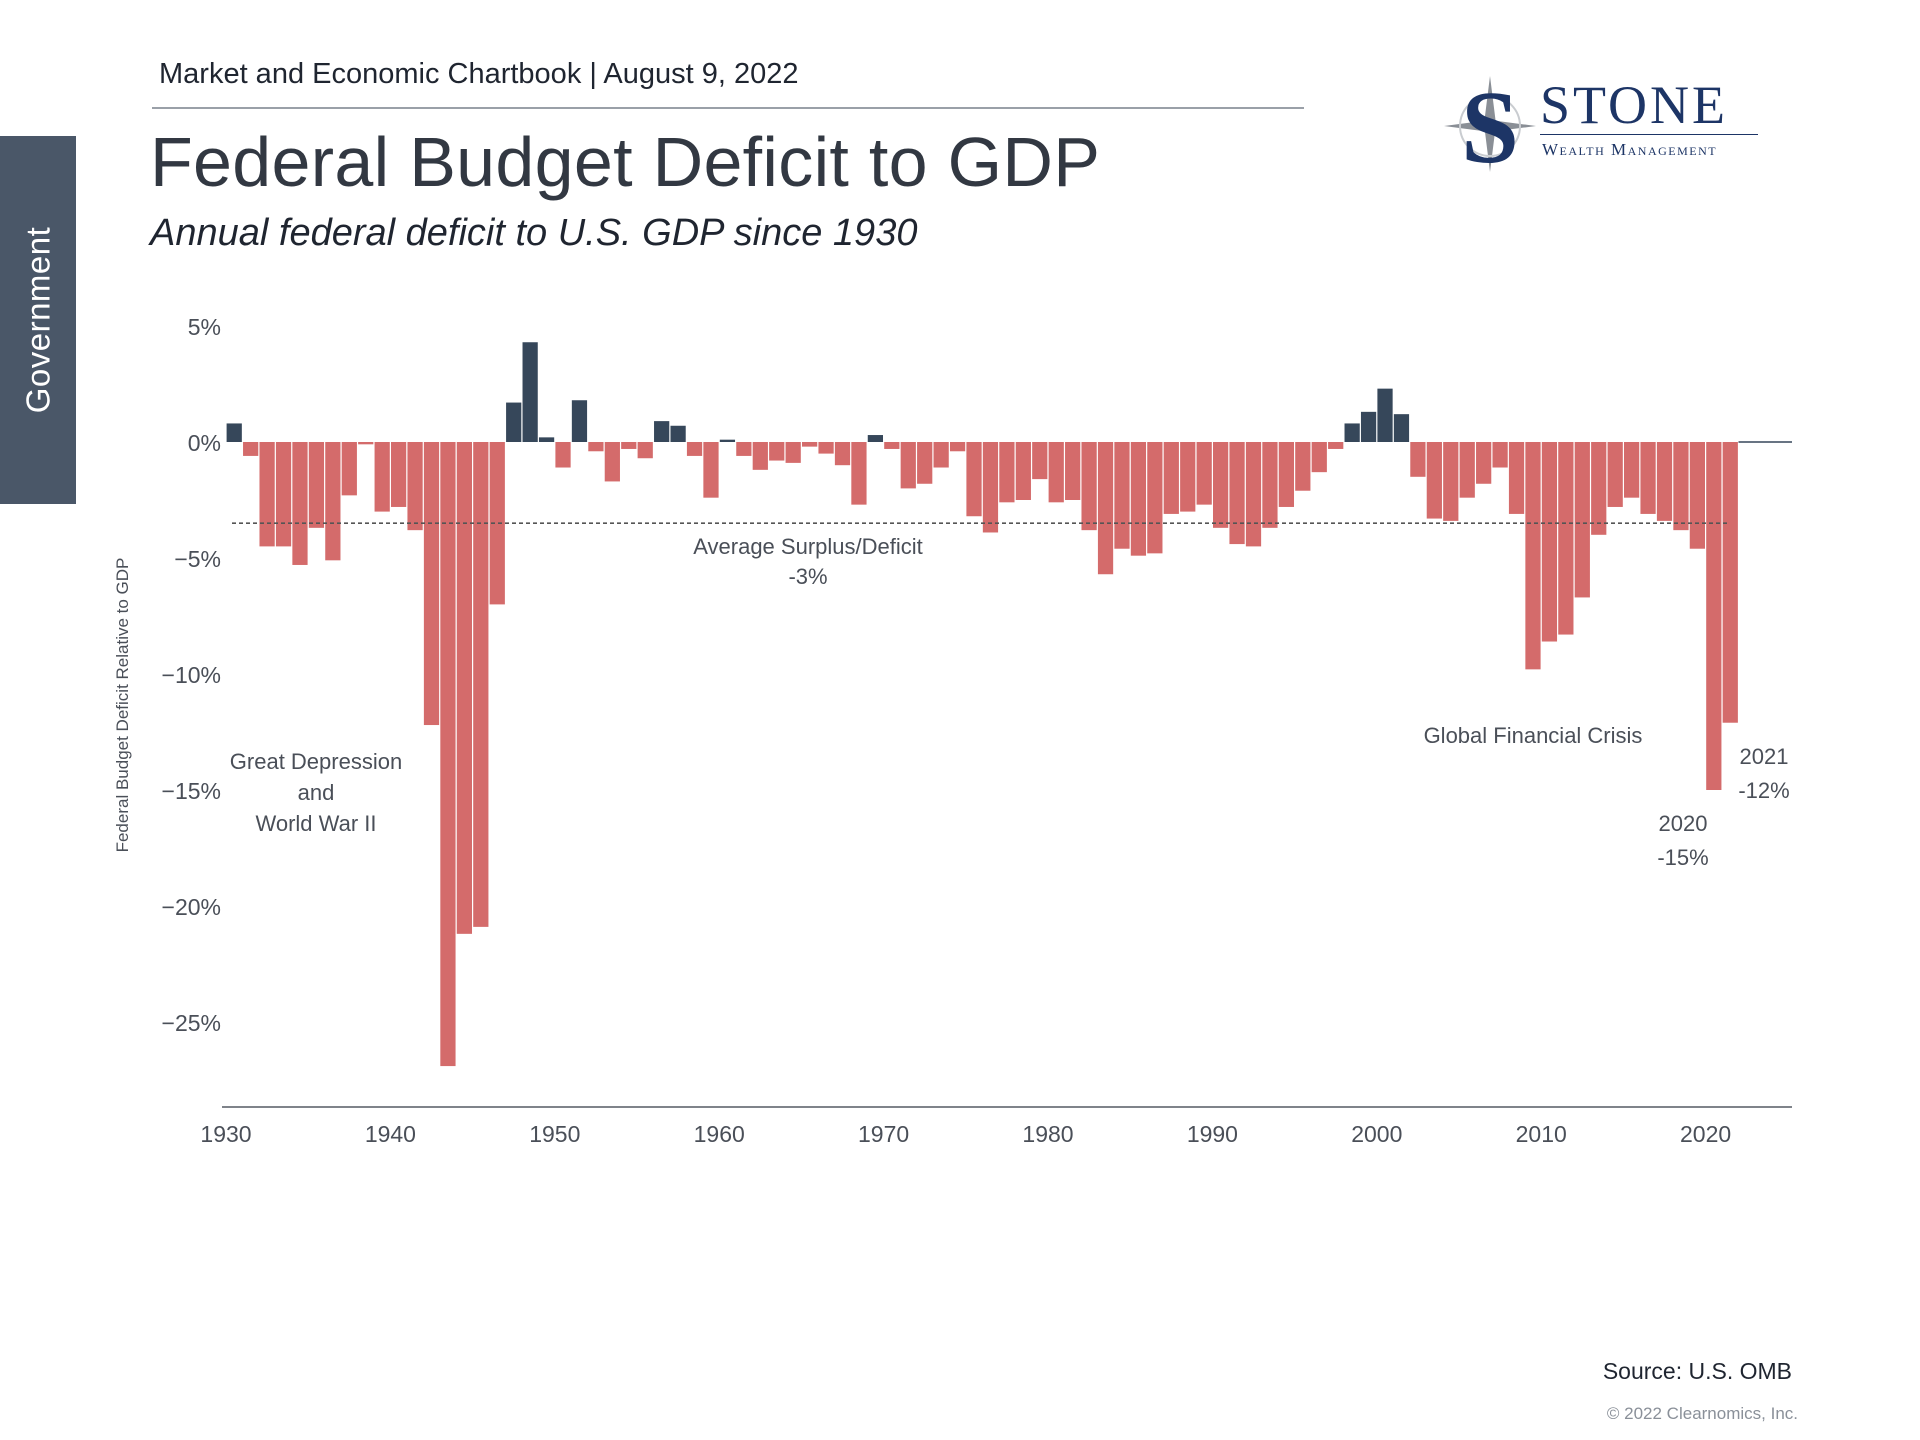 This screenshot has width=1920, height=1440. I want to click on bar-2008, so click(1516, 478).